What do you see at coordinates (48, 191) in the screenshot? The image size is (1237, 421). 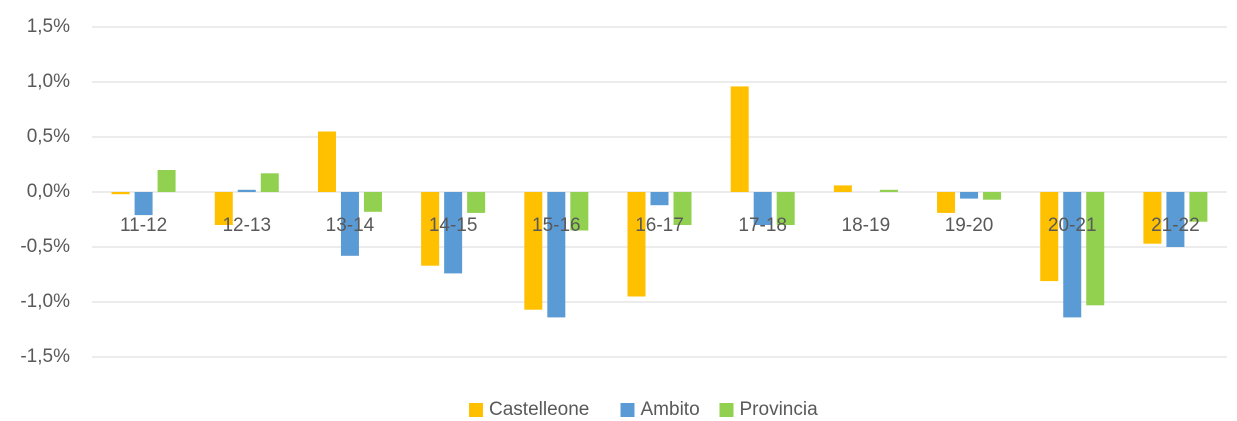 I see `y-tick-label: 0,0%` at bounding box center [48, 191].